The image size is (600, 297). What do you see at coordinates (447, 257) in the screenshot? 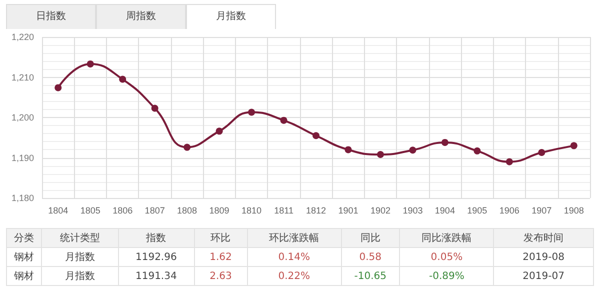
I see `text: 0.05%` at bounding box center [447, 257].